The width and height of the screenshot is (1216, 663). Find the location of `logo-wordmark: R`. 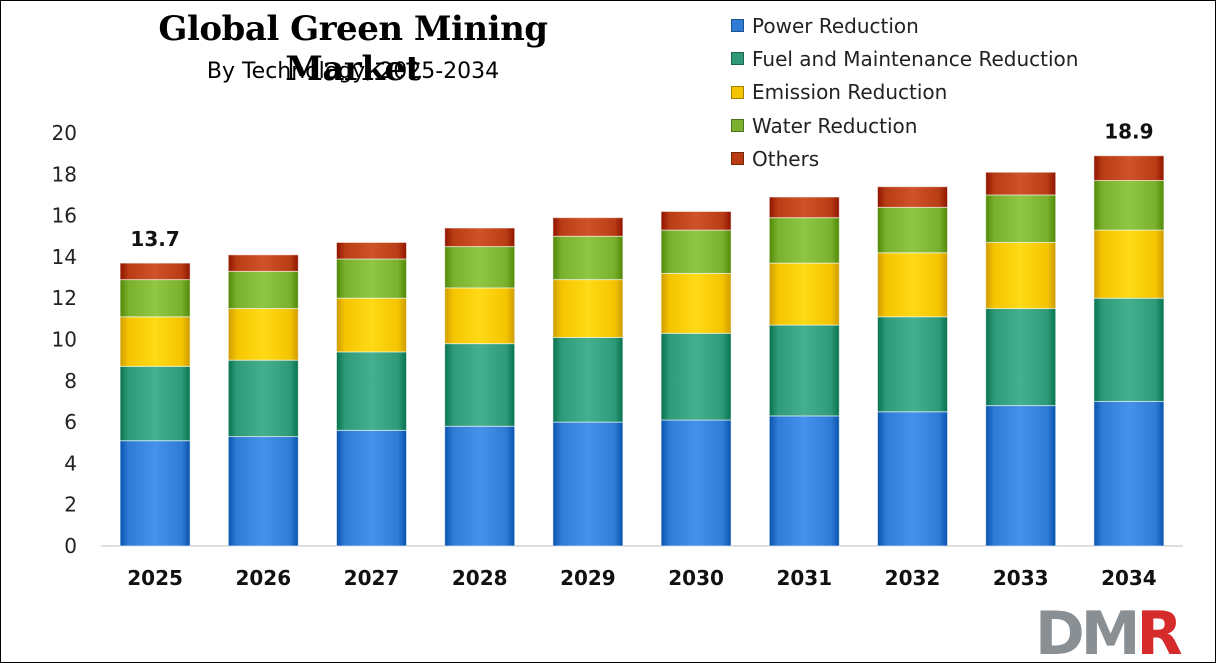

logo-wordmark: R is located at coordinates (1159, 630).